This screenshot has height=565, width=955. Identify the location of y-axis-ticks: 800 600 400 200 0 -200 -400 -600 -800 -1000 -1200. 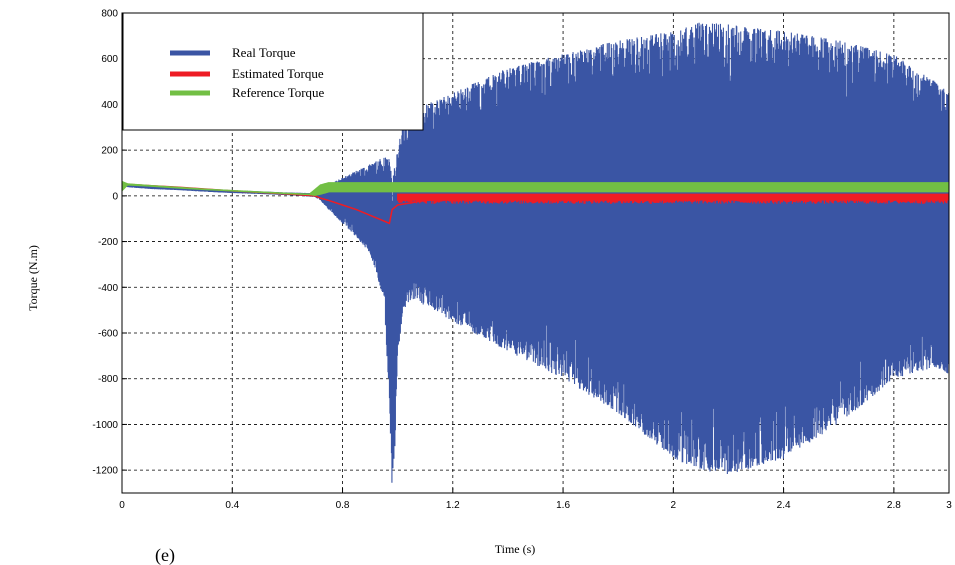
(109, 243).